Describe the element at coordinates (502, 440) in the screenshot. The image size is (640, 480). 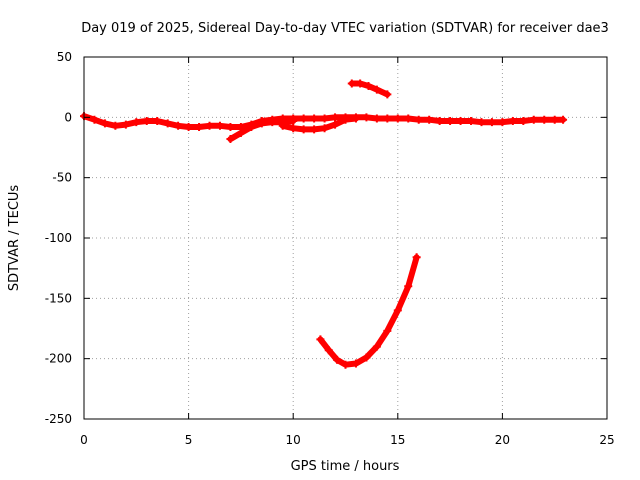
I see `x-tick-label: 20` at that location.